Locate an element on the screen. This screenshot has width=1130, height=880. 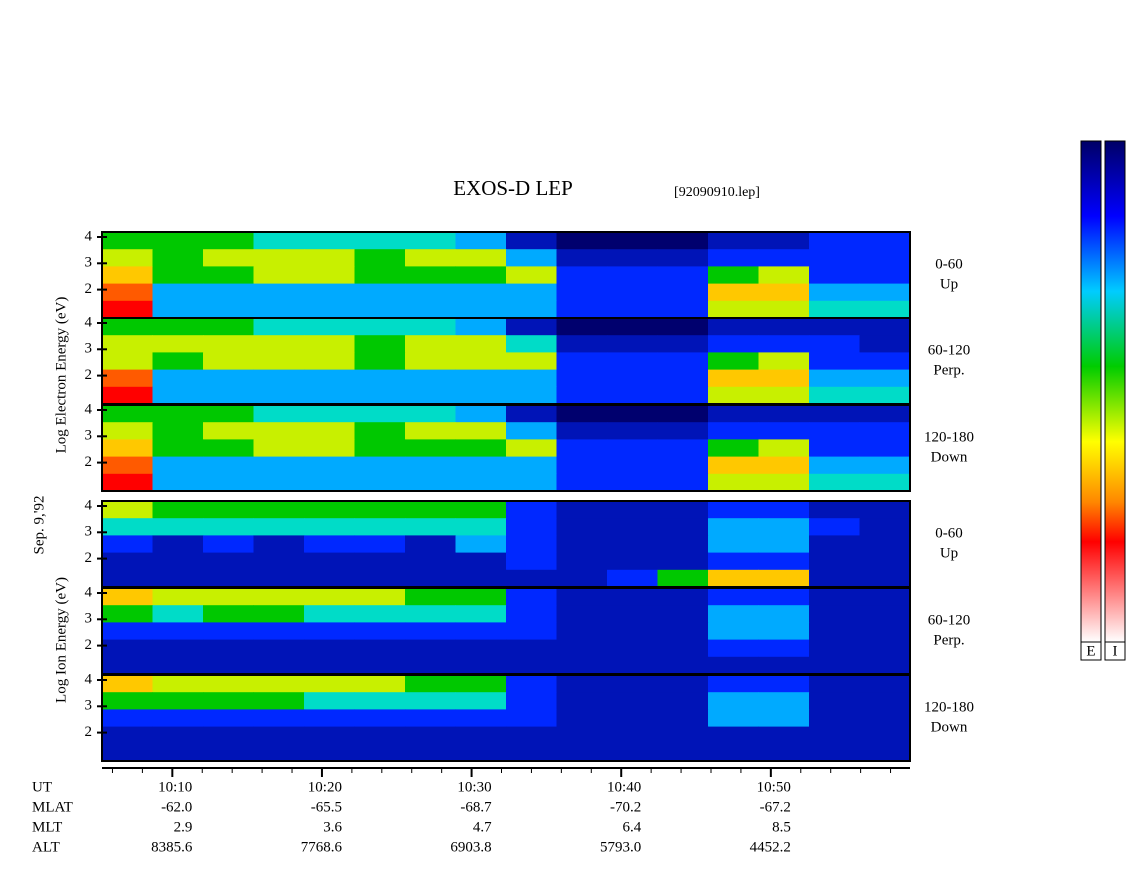
y-tick-label: 2 is located at coordinates (89, 289).